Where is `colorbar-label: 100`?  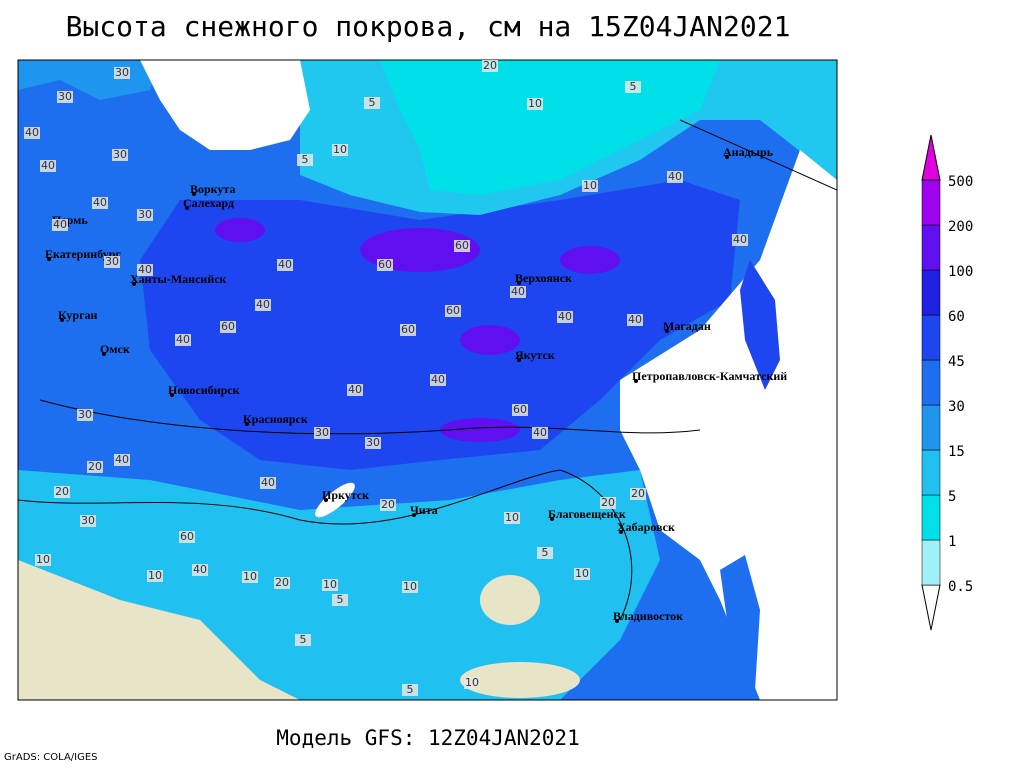
colorbar-label: 100 is located at coordinates (960, 272).